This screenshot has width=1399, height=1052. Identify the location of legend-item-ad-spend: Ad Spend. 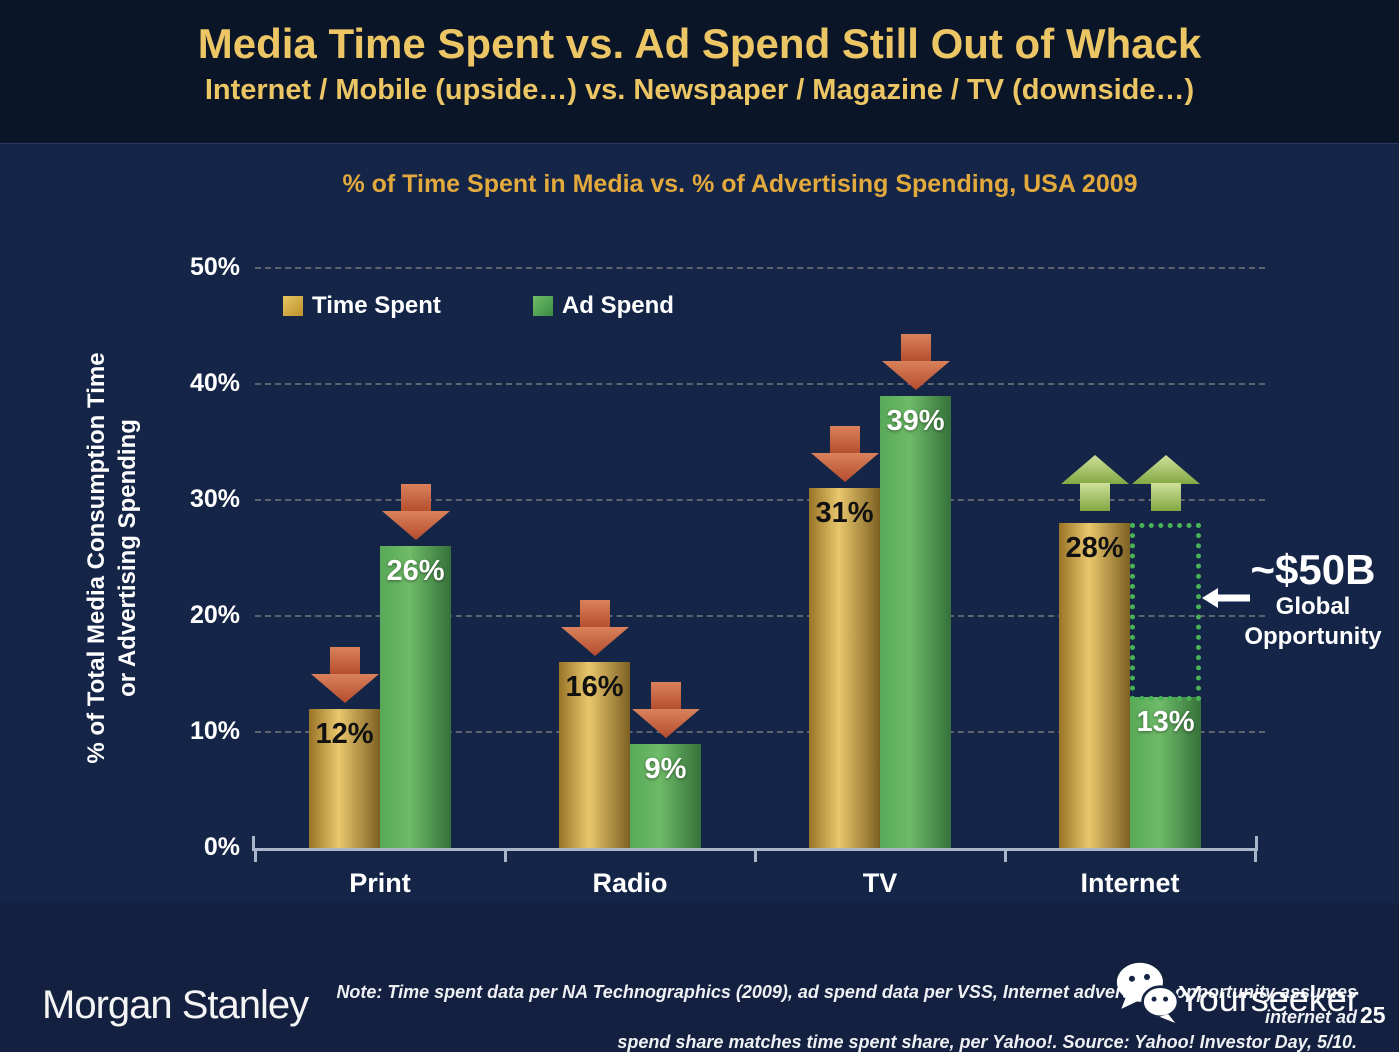
(603, 306).